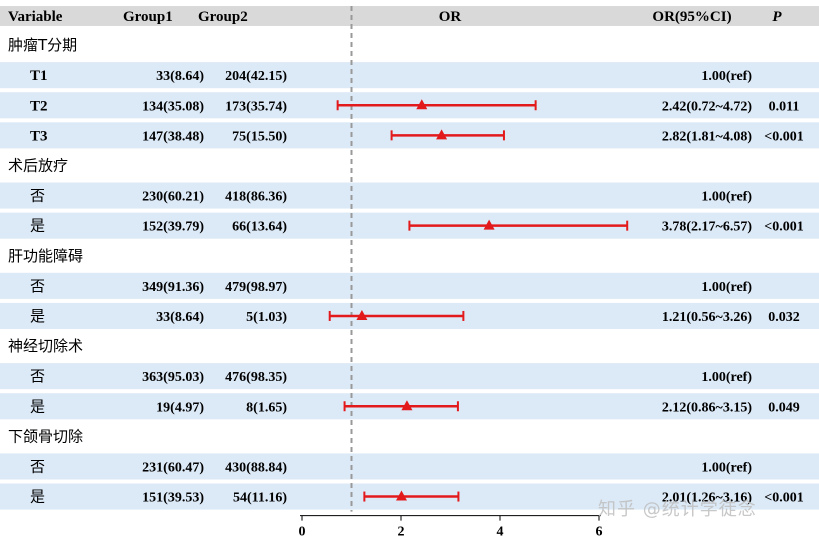 This screenshot has width=819, height=540. I want to click on or-ci-value: 3.78(2.17~6.57), so click(707, 227).